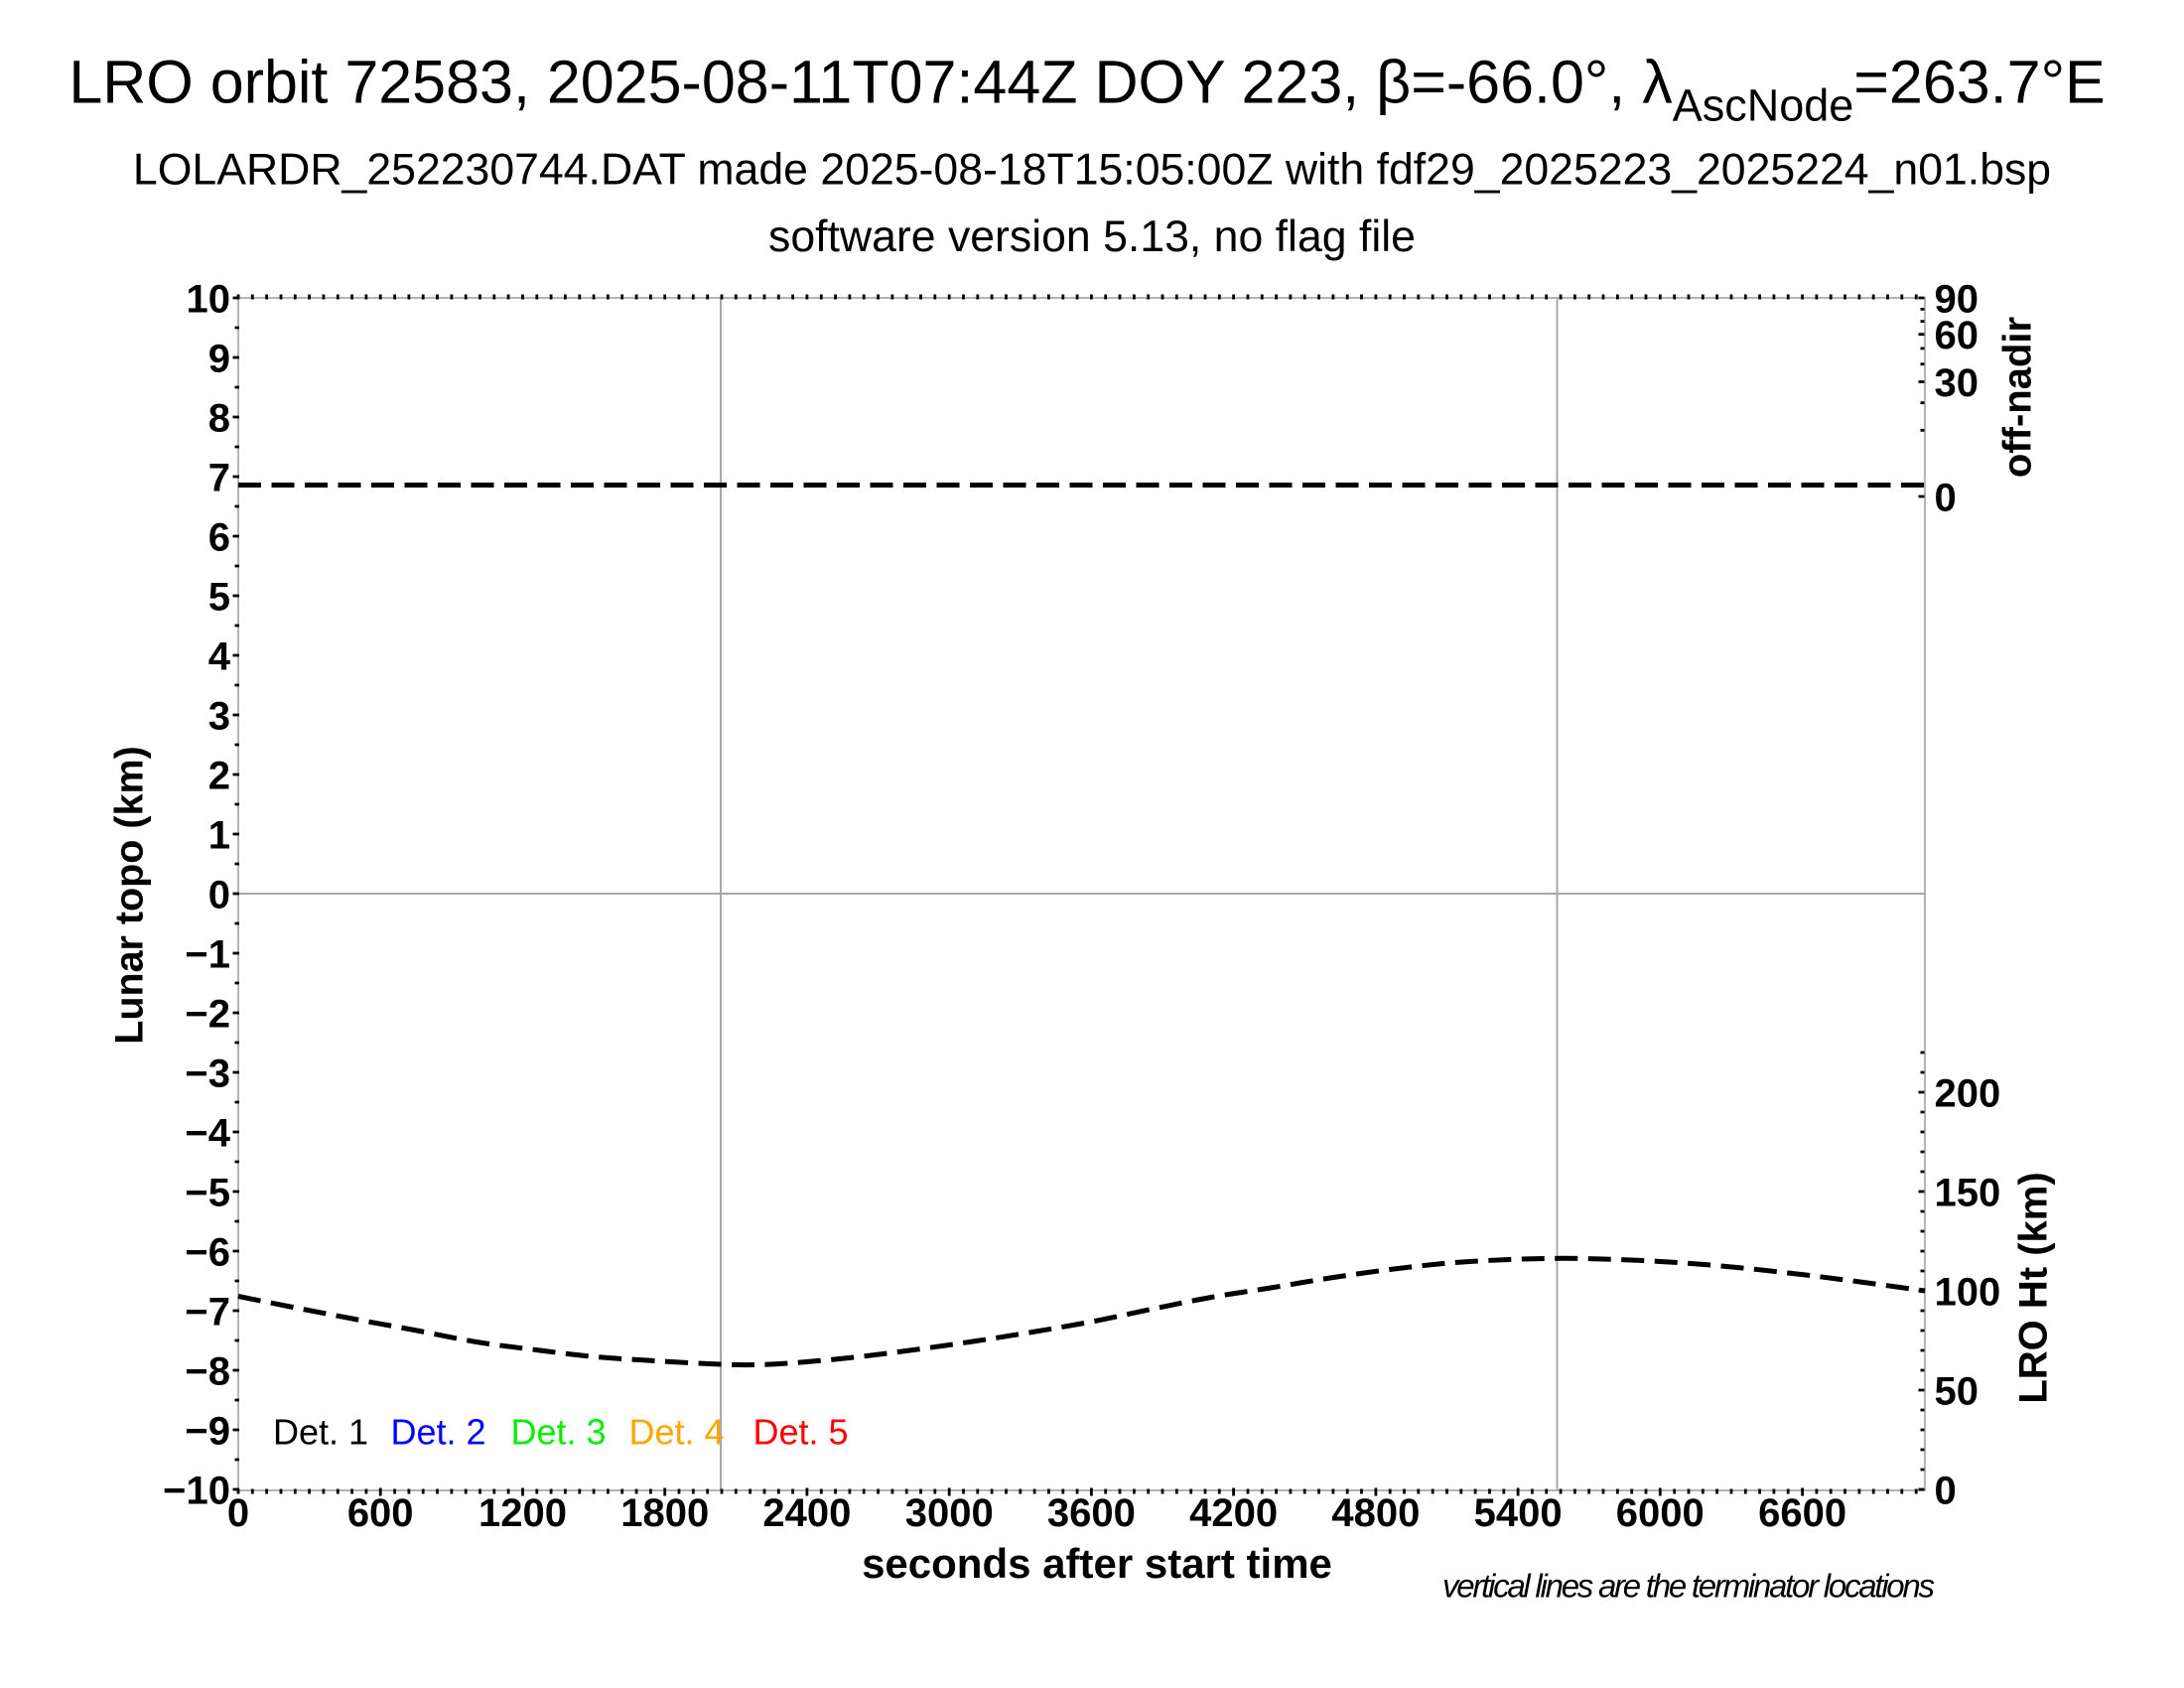  Describe the element at coordinates (219, 359) in the screenshot. I see `svg-text: 9` at that location.